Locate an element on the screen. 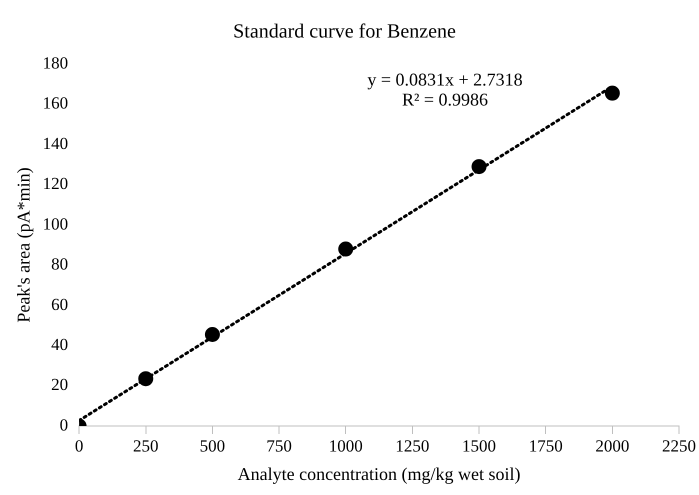  x-axis-title: Analyte concentration (mg/kg wet soil) is located at coordinates (379, 474).